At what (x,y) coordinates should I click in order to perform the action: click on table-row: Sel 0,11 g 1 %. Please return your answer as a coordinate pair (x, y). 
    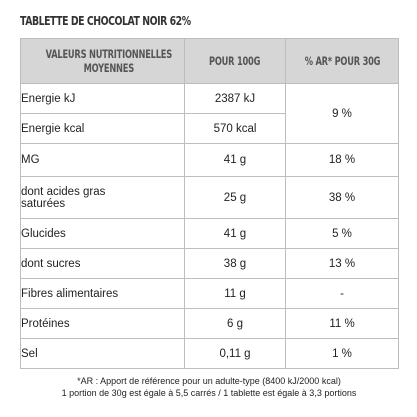
    Looking at the image, I should click on (209, 353).